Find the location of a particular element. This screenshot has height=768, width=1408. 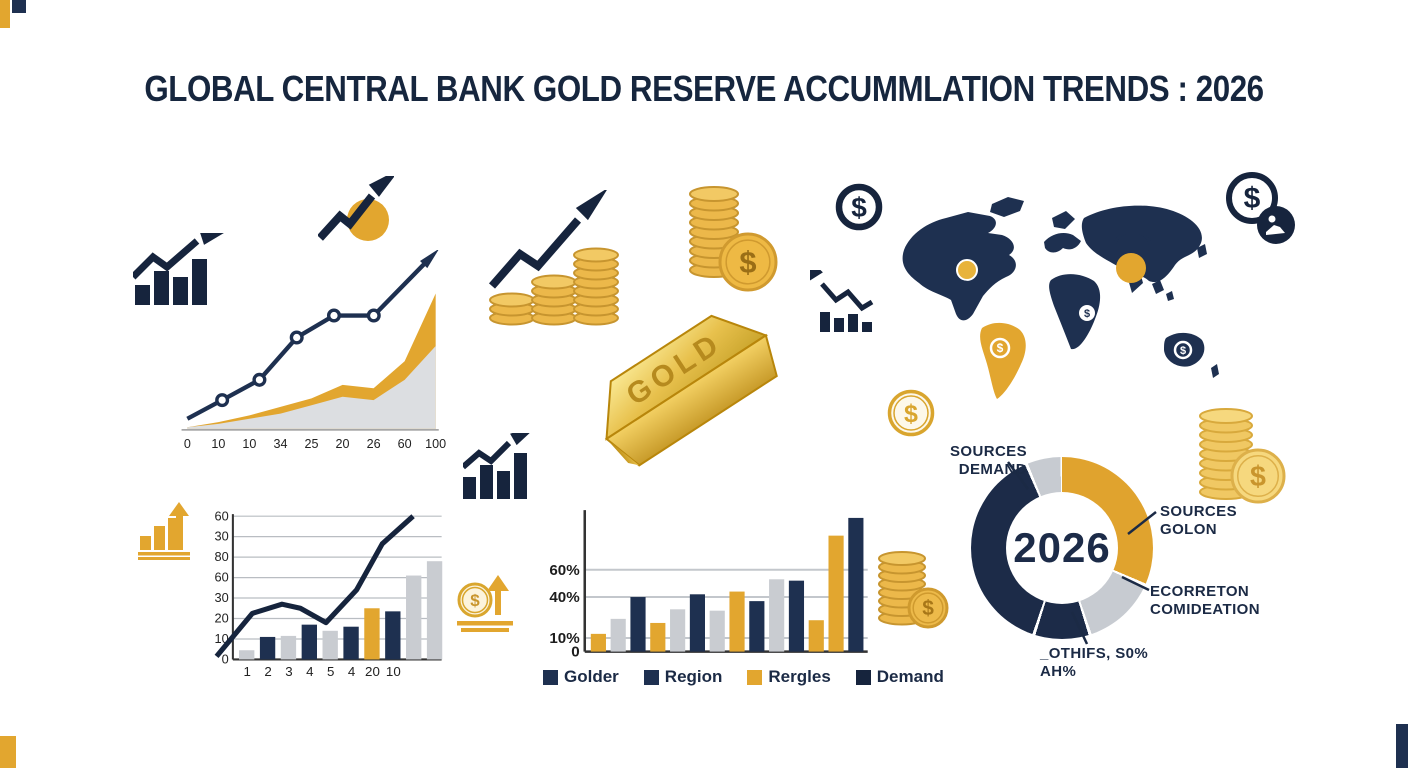

legend-swatch is located at coordinates (755, 677).